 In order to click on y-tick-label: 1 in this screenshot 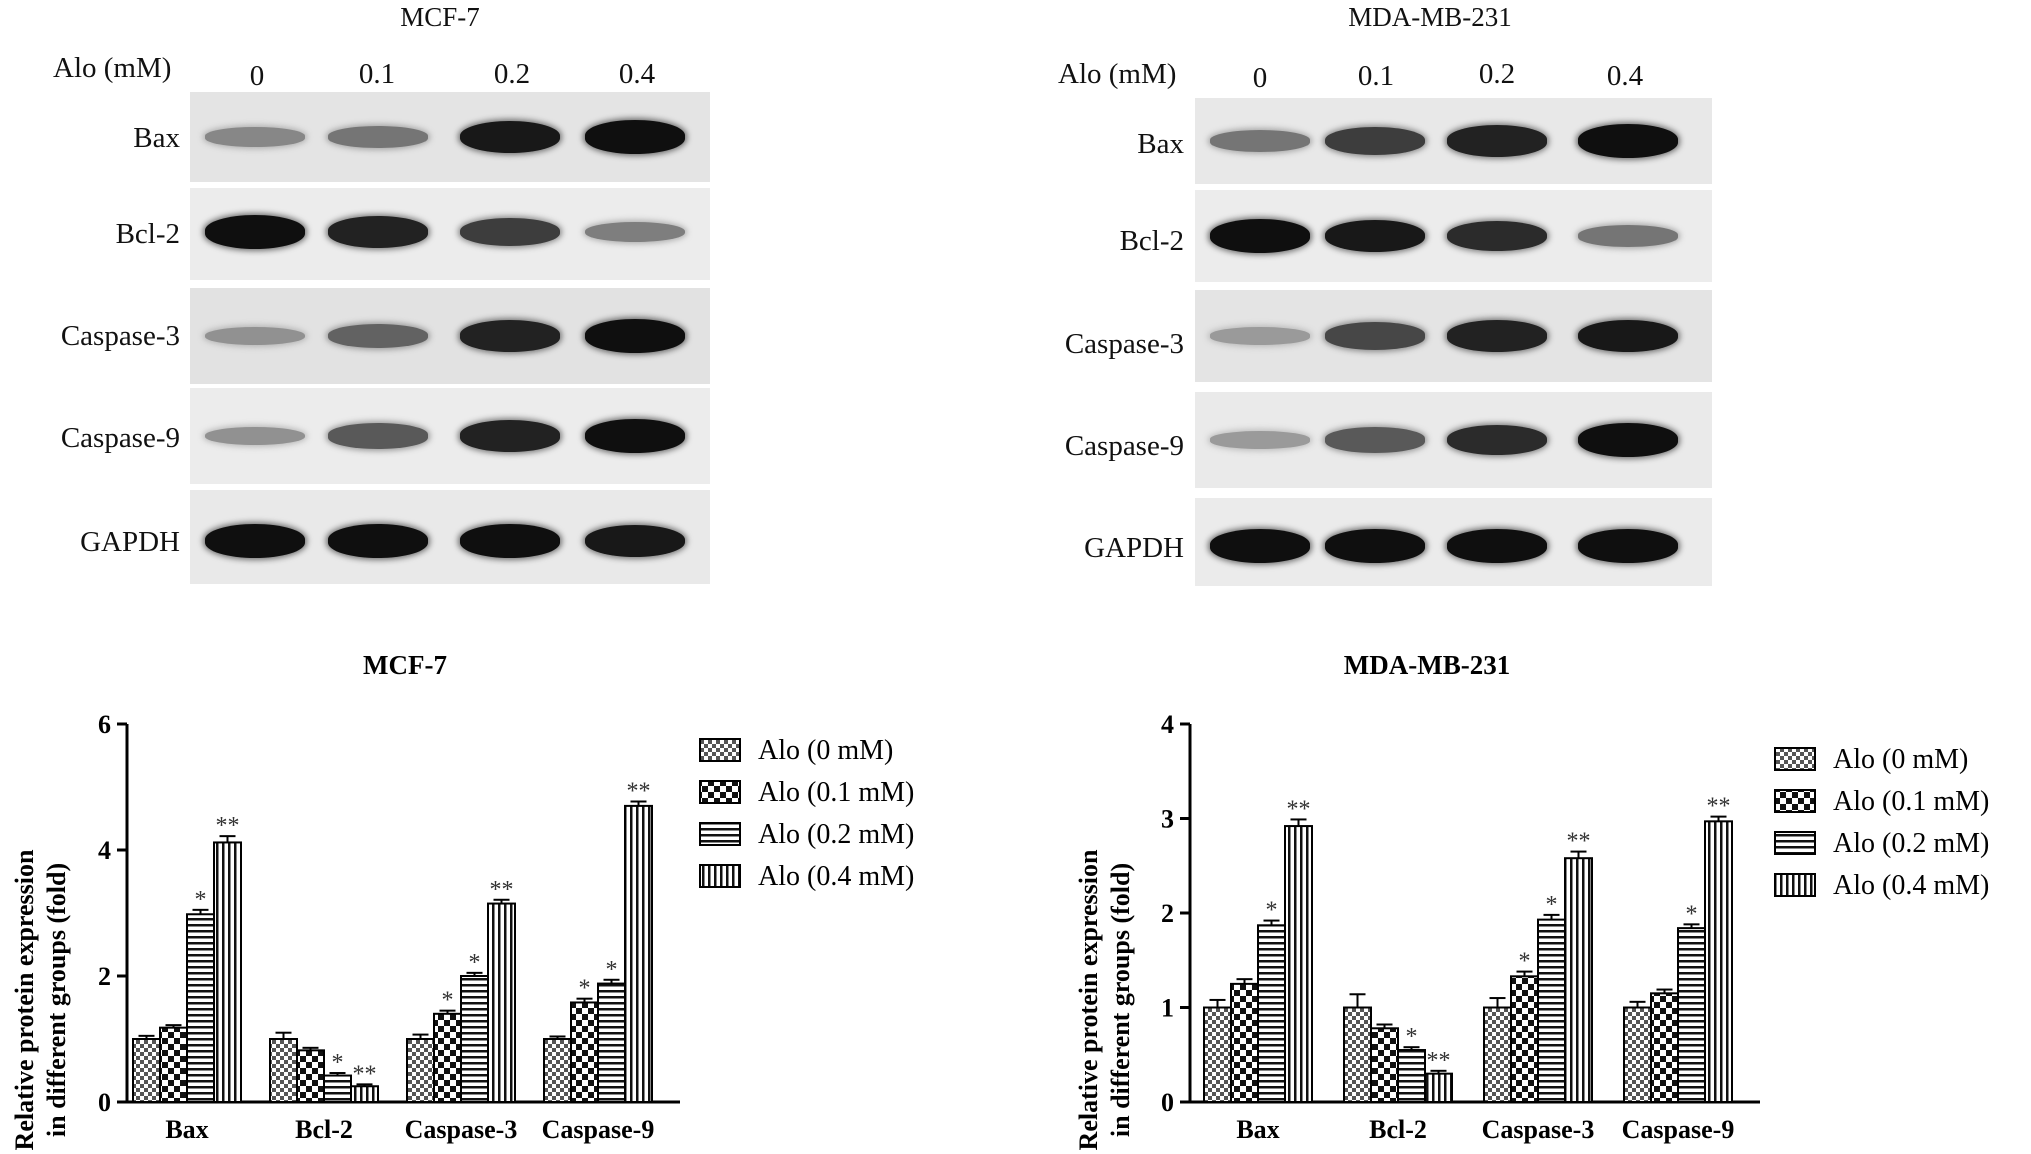, I will do `click(1167, 1008)`.